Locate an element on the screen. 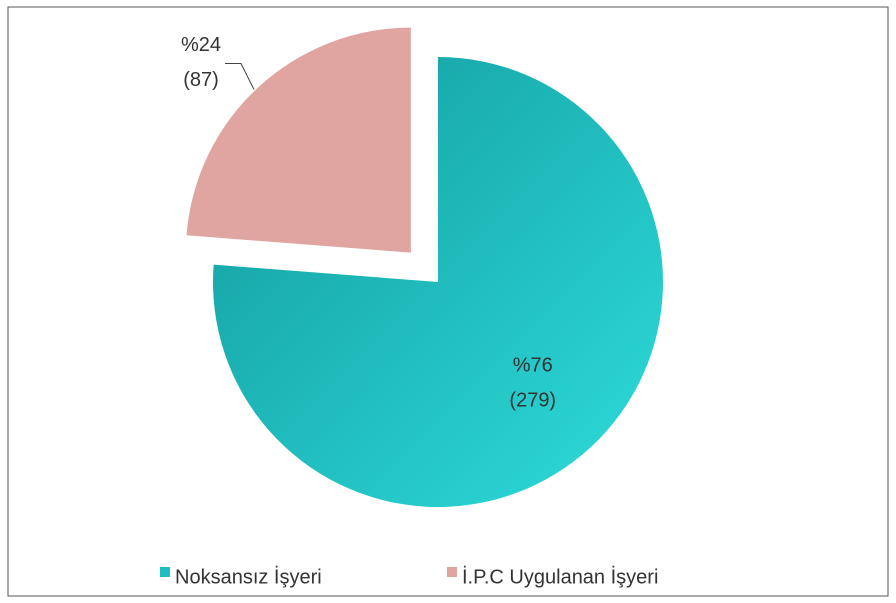  percent-label: %76 is located at coordinates (533, 366).